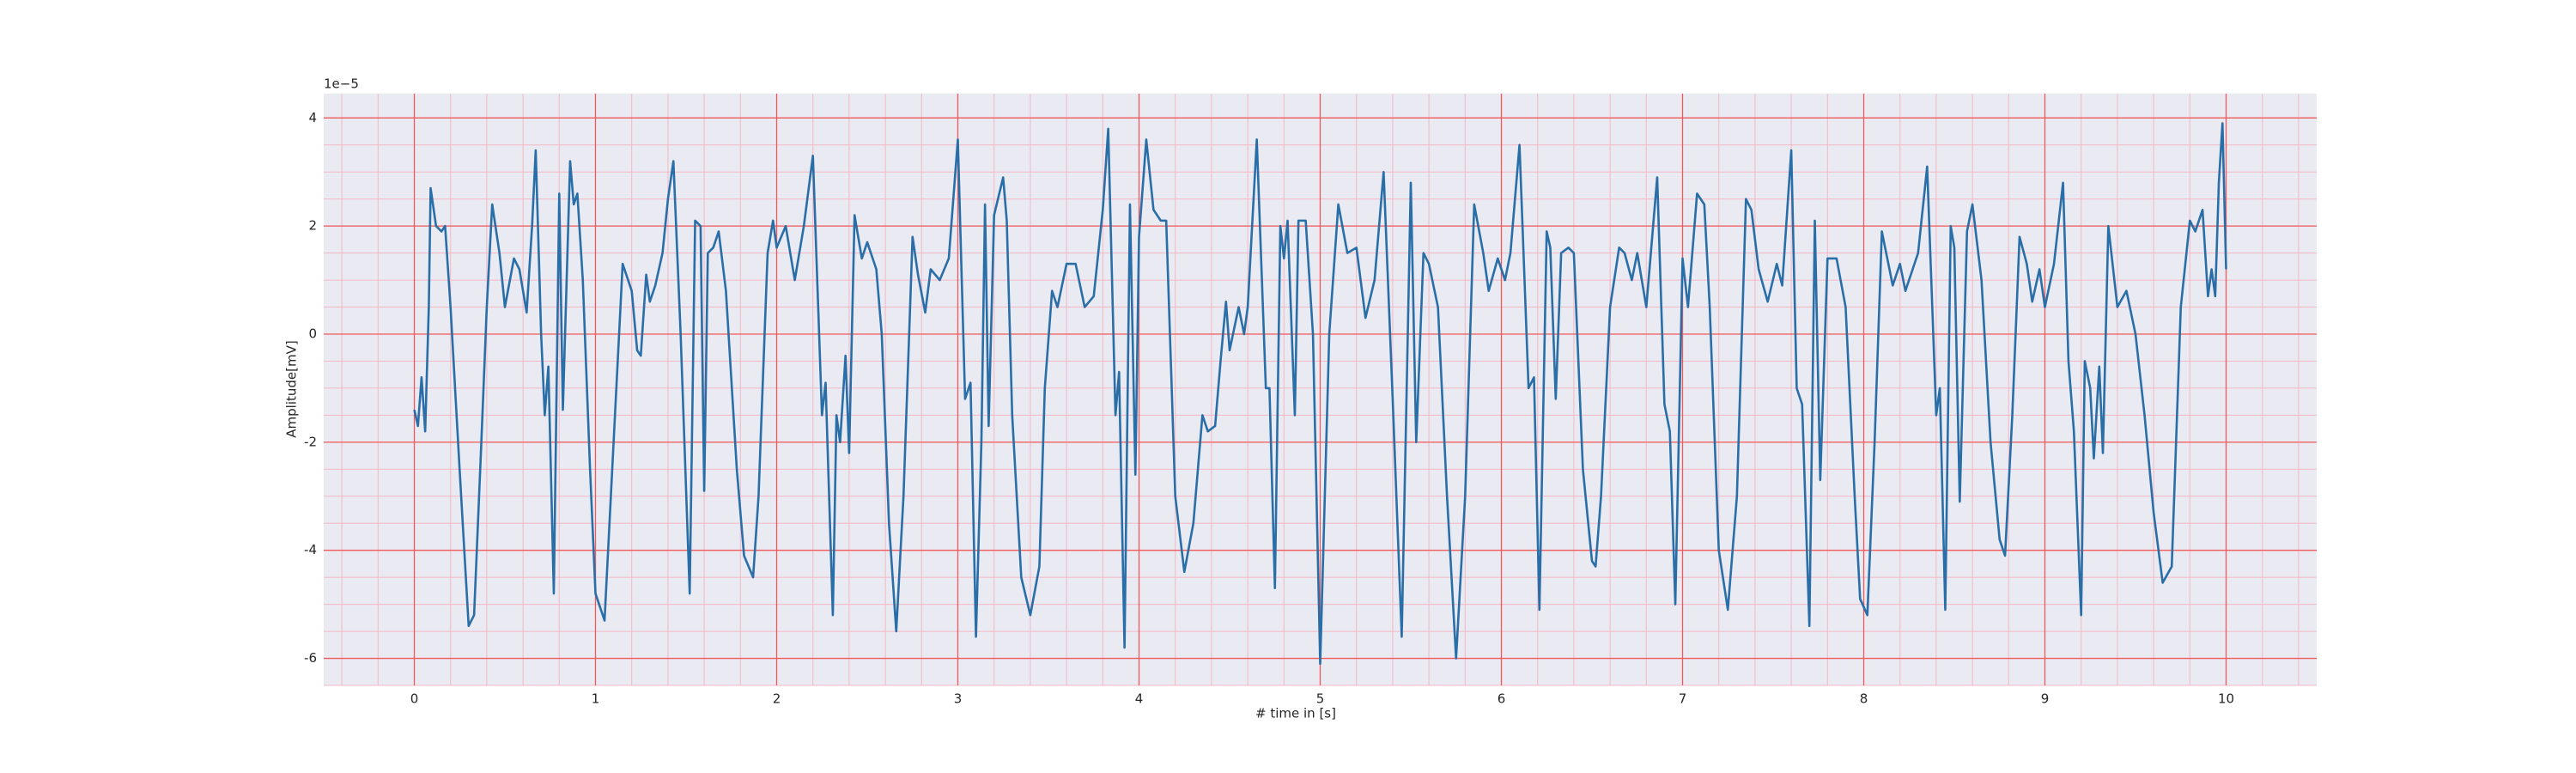 The width and height of the screenshot is (2576, 773). What do you see at coordinates (311, 658) in the screenshot?
I see `y-tick-label: -6` at bounding box center [311, 658].